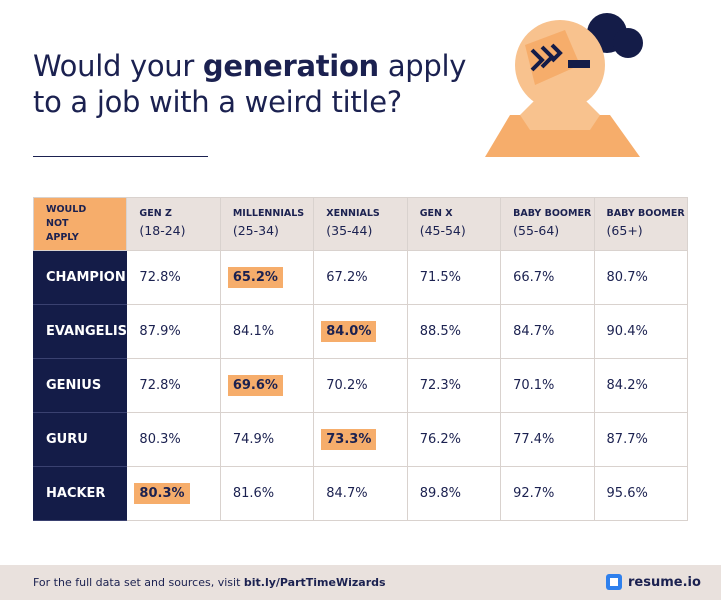 This screenshot has width=721, height=600. I want to click on cell: 70.1%, so click(547, 385).